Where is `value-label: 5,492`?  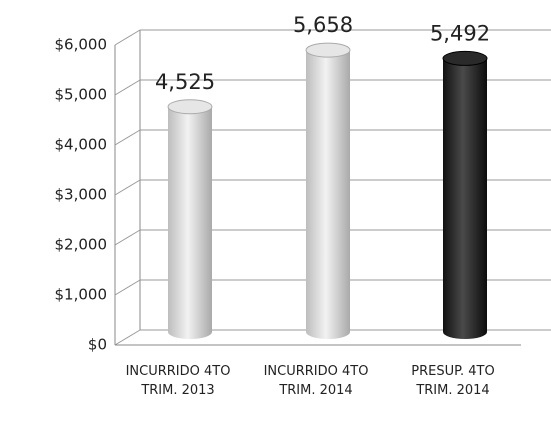
value-label: 5,492 is located at coordinates (460, 33).